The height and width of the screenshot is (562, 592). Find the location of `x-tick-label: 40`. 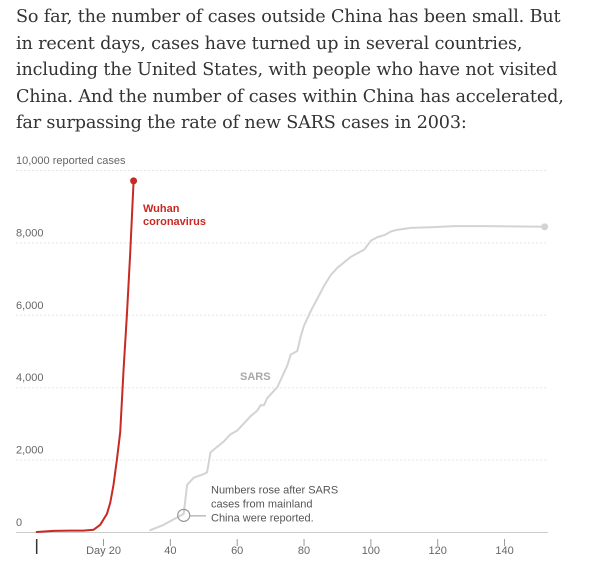

x-tick-label: 40 is located at coordinates (170, 551).